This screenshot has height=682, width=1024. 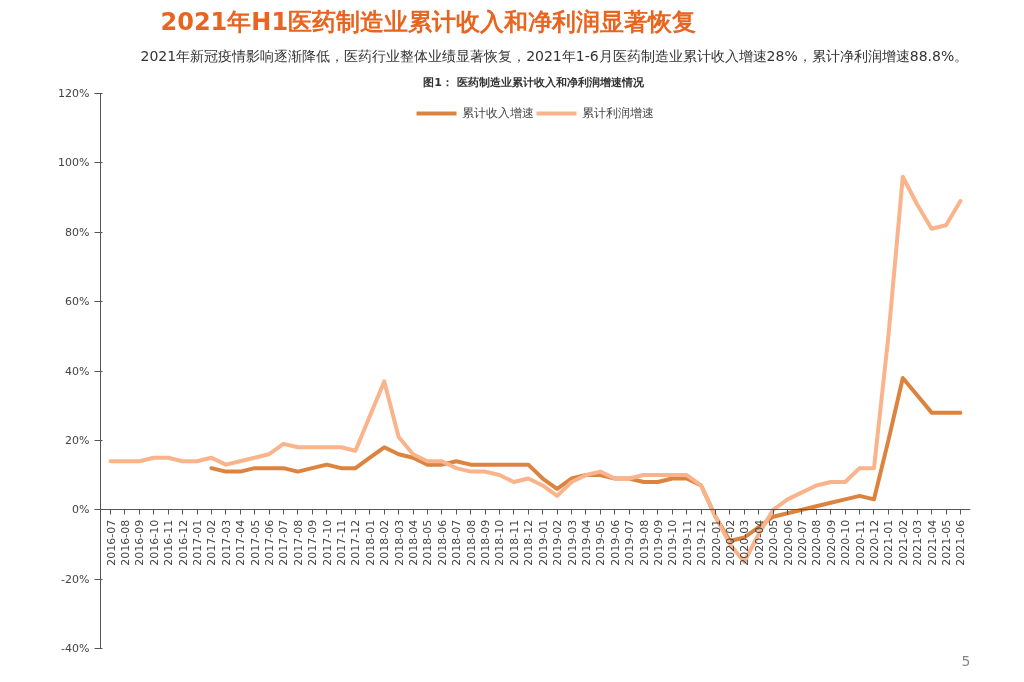 What do you see at coordinates (514, 542) in the screenshot?
I see `x-tick-label: 2018-11` at bounding box center [514, 542].